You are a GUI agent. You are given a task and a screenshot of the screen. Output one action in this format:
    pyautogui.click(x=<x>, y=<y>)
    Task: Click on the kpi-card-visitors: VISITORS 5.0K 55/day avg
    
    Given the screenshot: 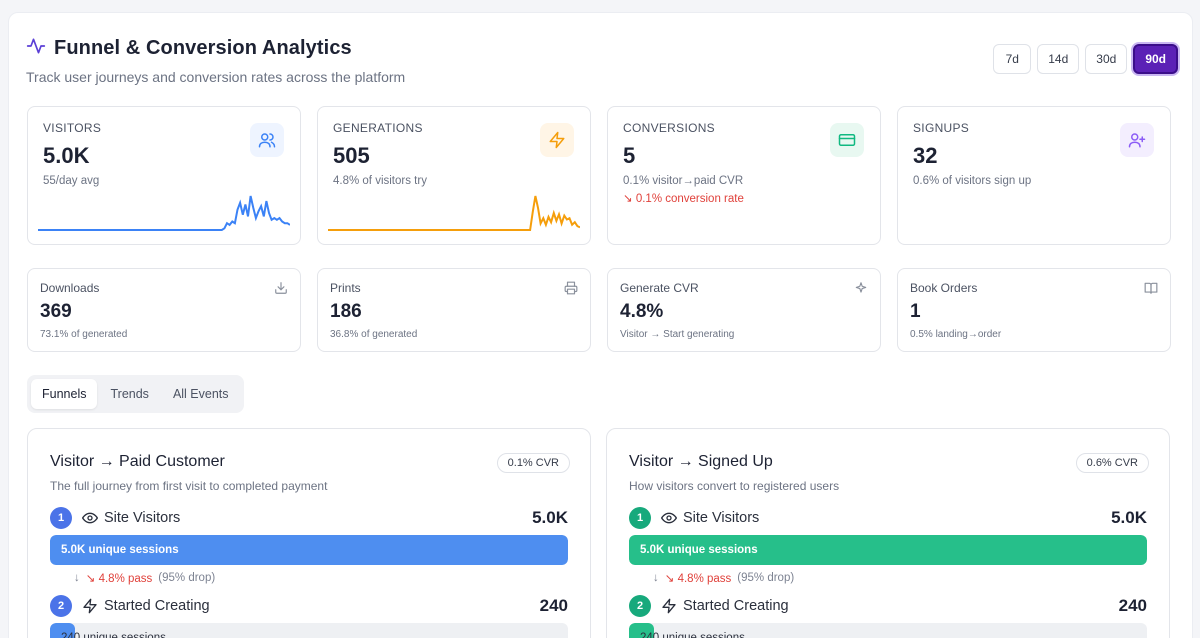 What is the action you would take?
    pyautogui.click(x=164, y=175)
    